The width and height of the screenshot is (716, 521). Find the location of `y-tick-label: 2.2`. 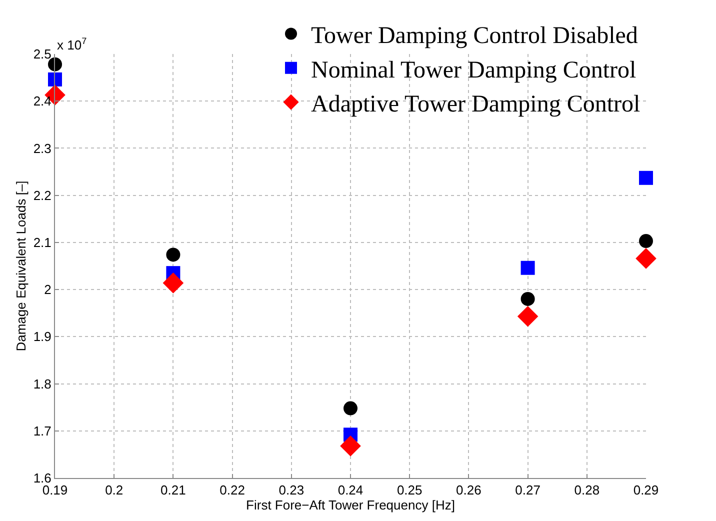

y-tick-label: 2.2 is located at coordinates (42, 195).